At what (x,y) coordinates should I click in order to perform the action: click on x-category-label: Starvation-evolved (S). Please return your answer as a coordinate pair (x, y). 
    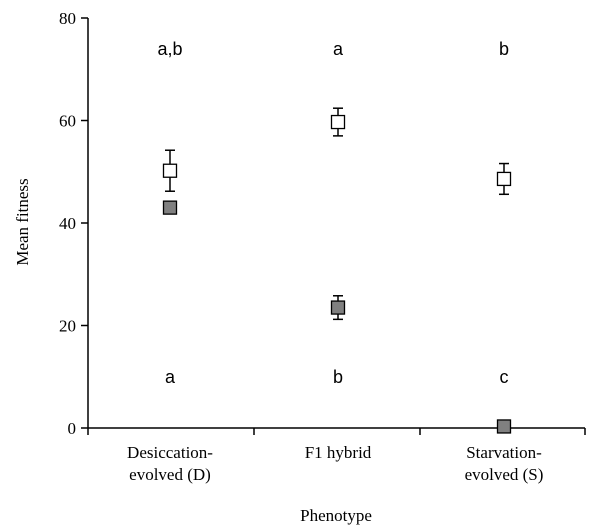
    Looking at the image, I should click on (504, 463).